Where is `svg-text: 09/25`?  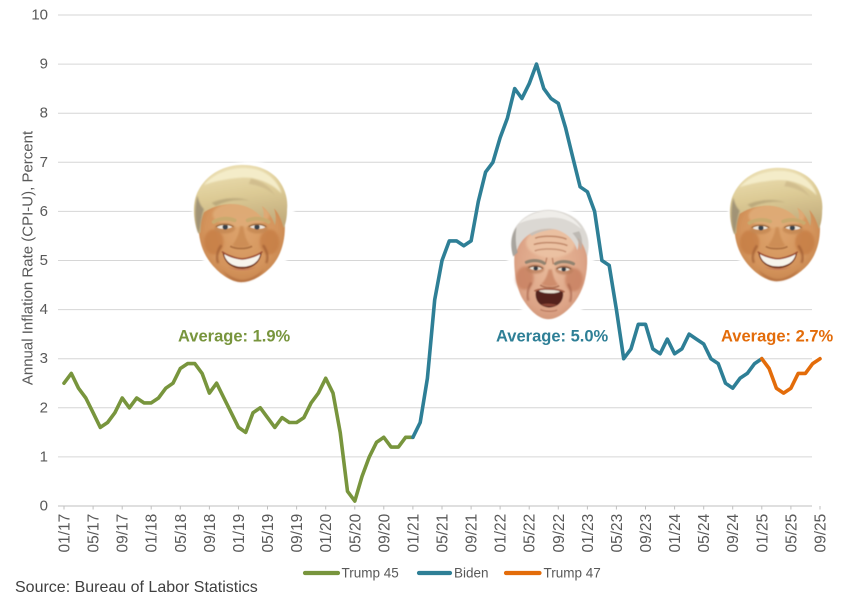
svg-text: 09/25 is located at coordinates (821, 533).